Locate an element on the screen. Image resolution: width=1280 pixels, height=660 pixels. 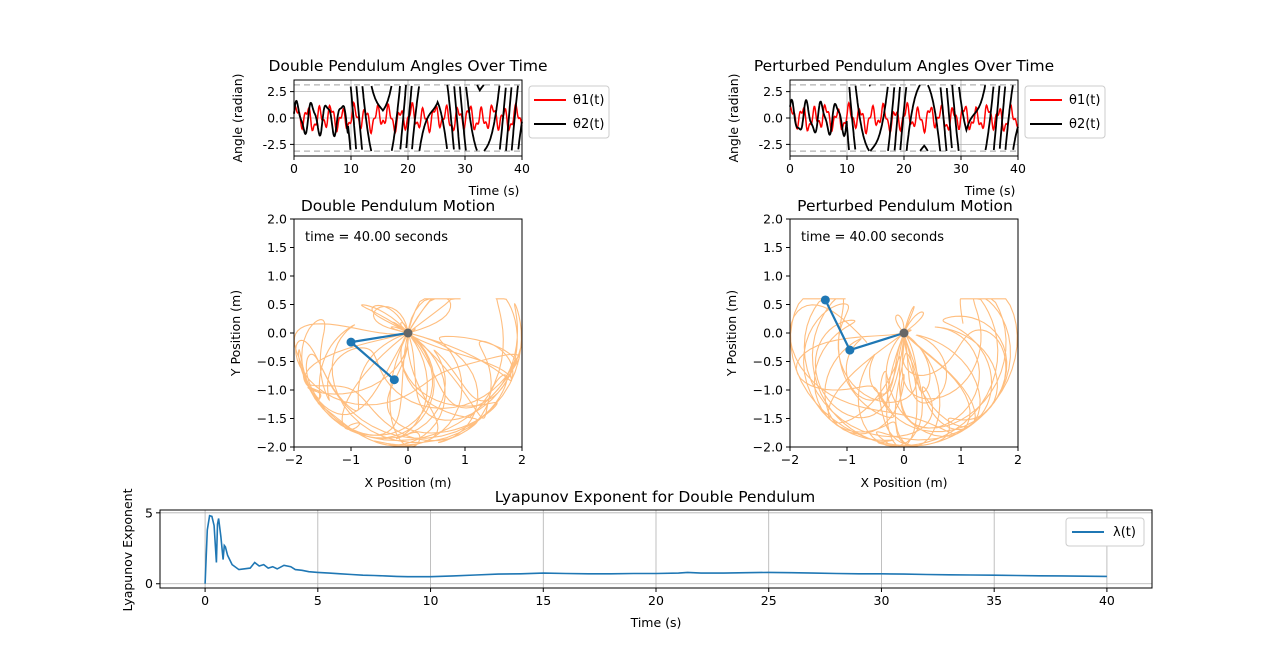
legend-label-lambda: λ(t) is located at coordinates (1124, 532).